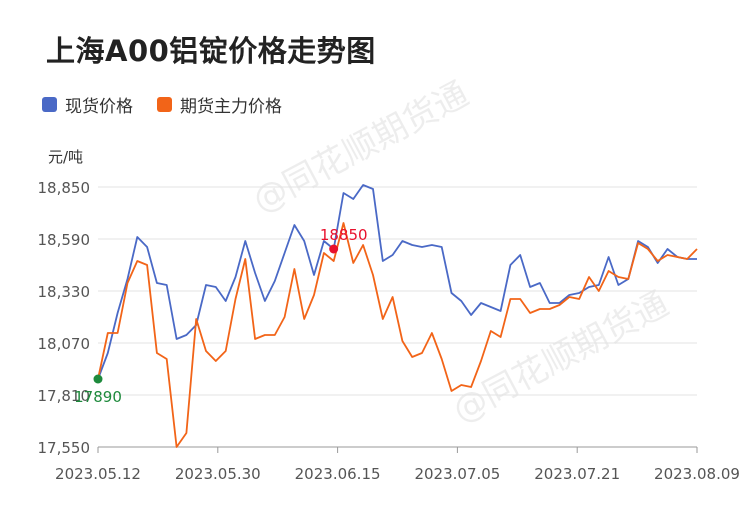  I want to click on legend-swatch-futures, so click(164, 104).